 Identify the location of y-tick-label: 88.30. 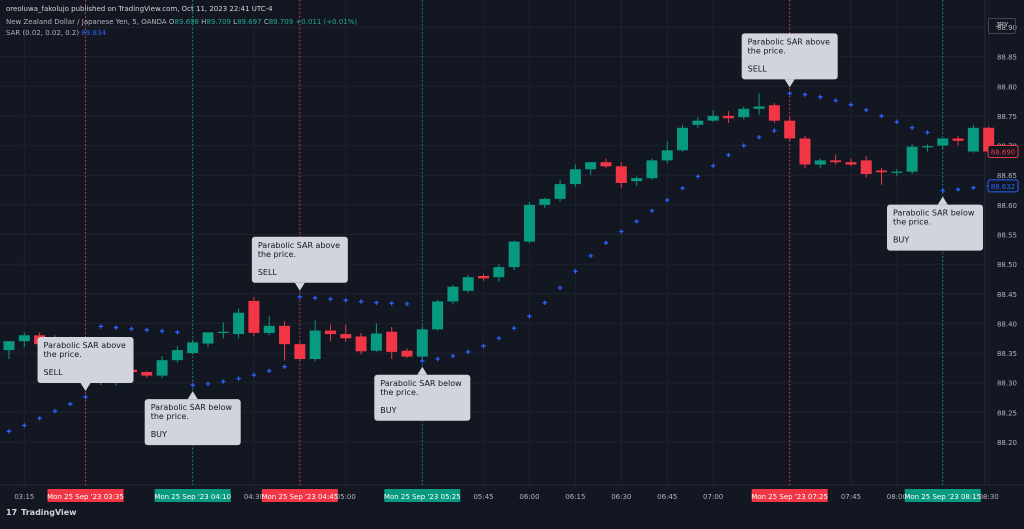
(1007, 384).